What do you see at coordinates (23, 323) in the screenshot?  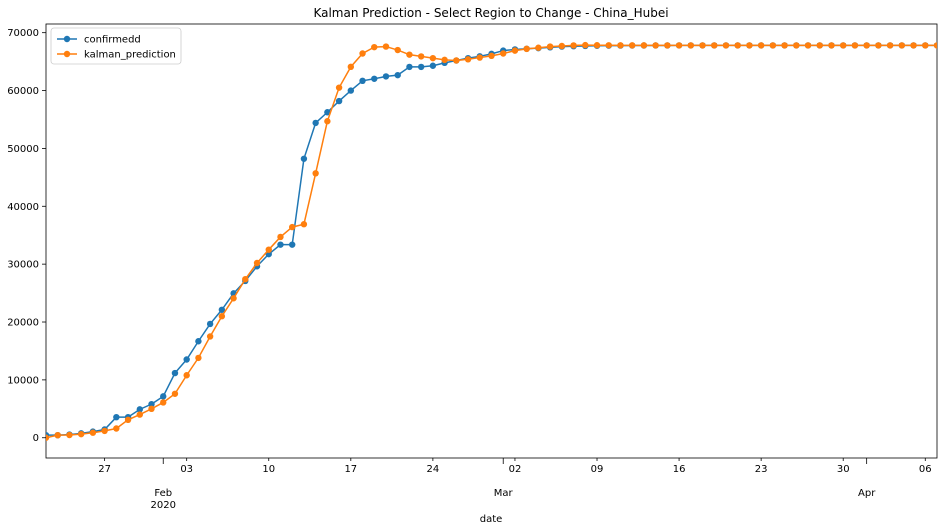 I see `y-tick-label: 20000` at bounding box center [23, 323].